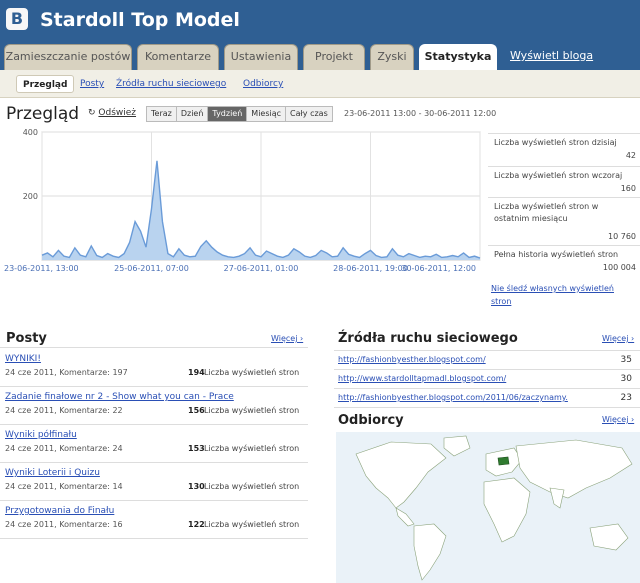 The image size is (640, 583). I want to click on range-selector: Teraz Dzień Tydzień Miesiąc Cały czas, so click(239, 114).